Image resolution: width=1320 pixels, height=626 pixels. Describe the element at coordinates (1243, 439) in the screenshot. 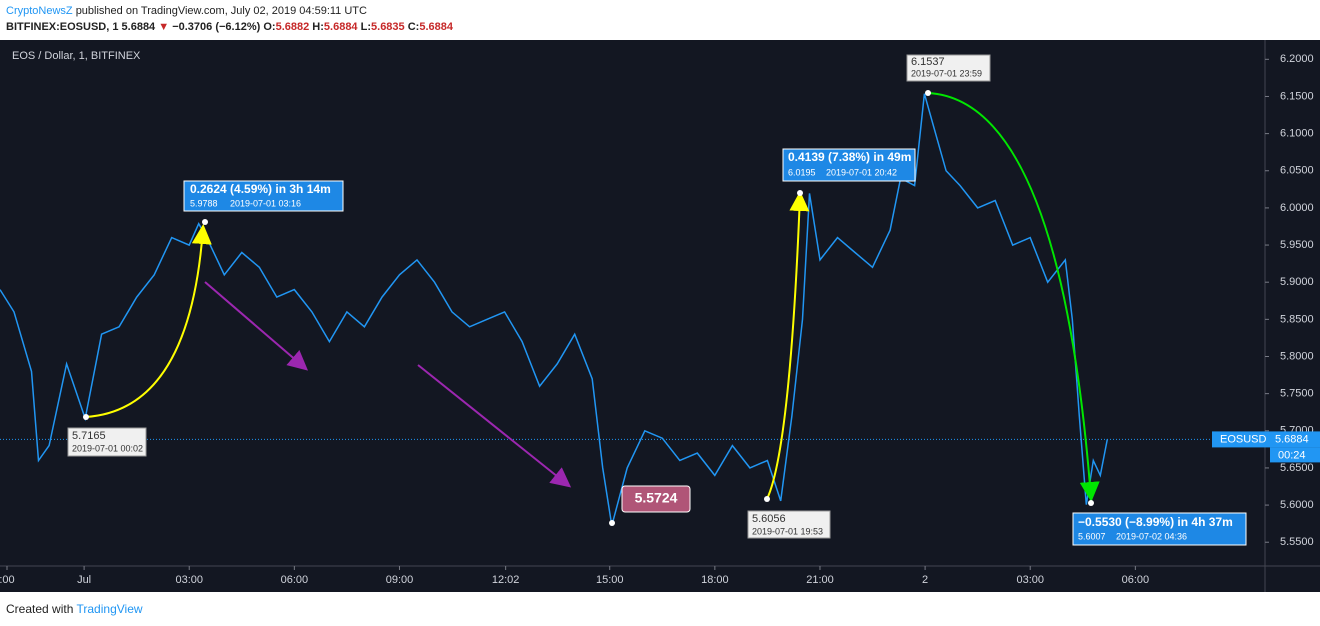

I see `price-badge-name: EOSUSD` at that location.